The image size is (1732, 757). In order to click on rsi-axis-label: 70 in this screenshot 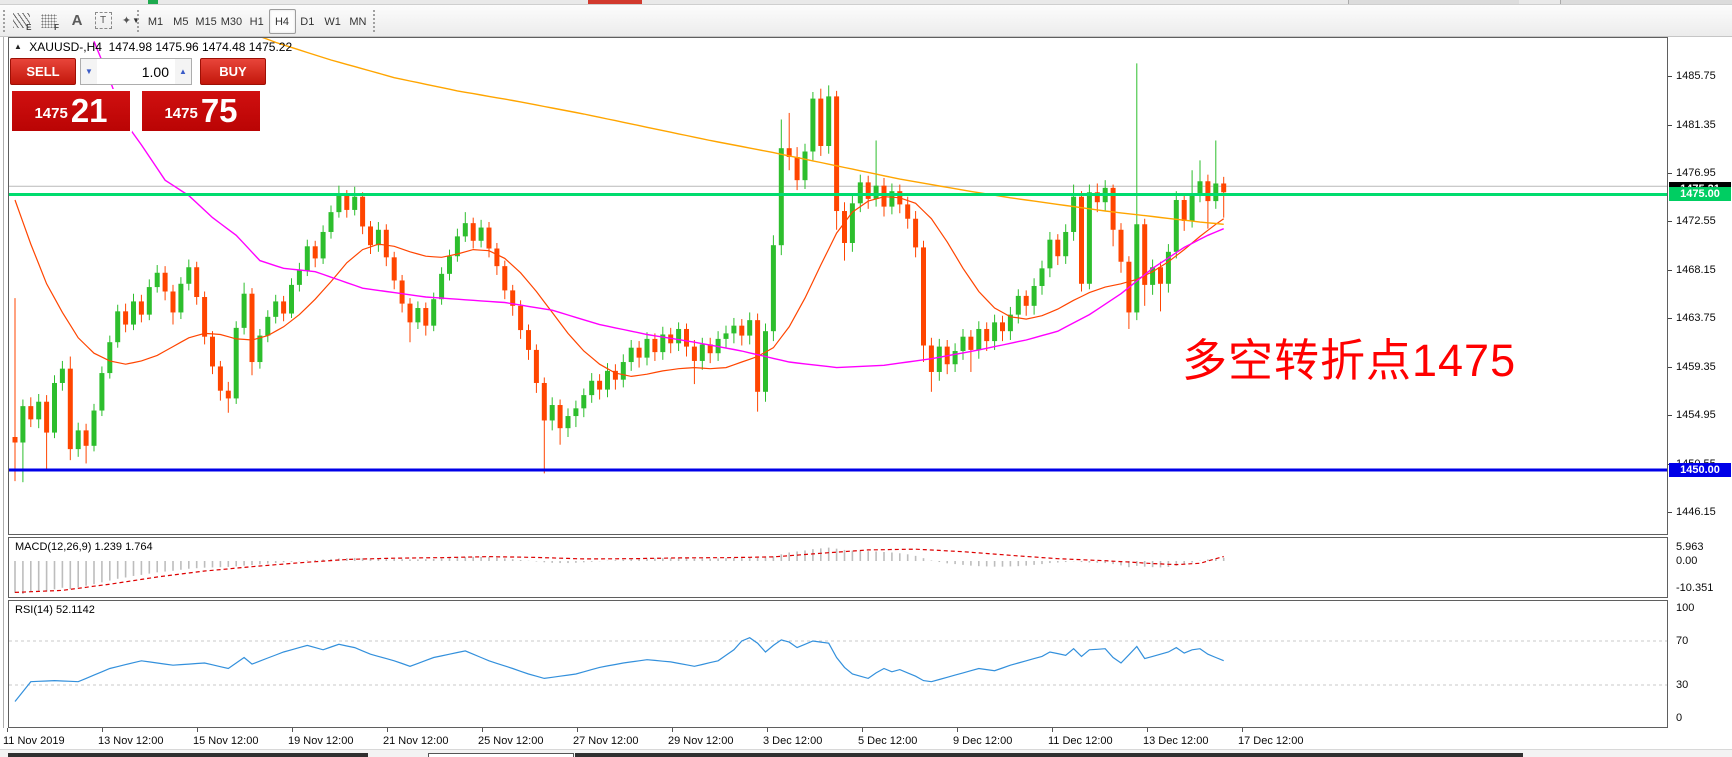, I will do `click(1682, 641)`.